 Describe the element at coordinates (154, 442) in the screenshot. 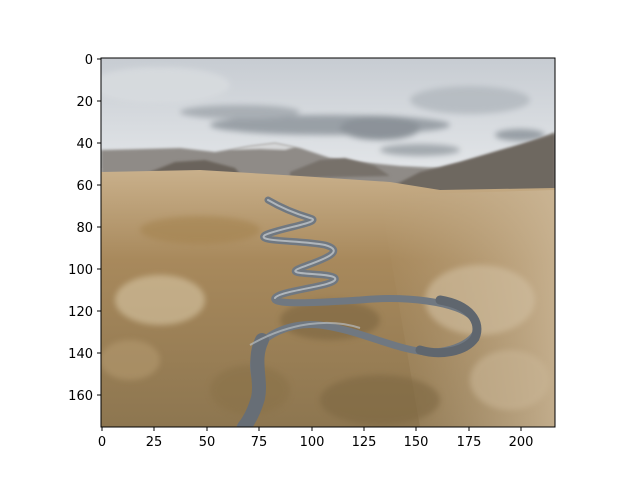

I see `x-tick-label: 25` at that location.